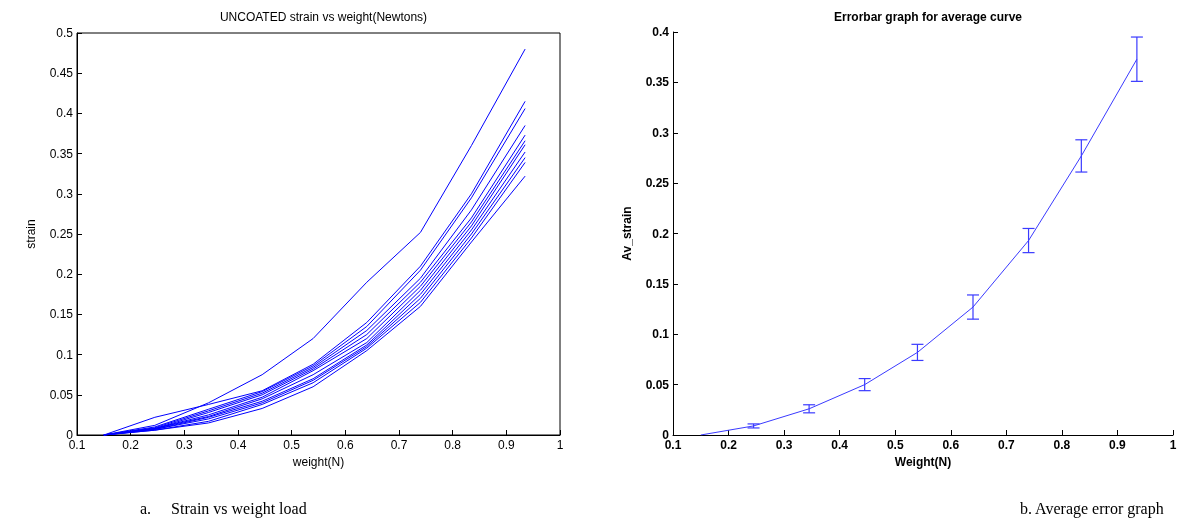 This screenshot has height=529, width=1185. What do you see at coordinates (1092, 508) in the screenshot?
I see `text: b. Average error graph` at bounding box center [1092, 508].